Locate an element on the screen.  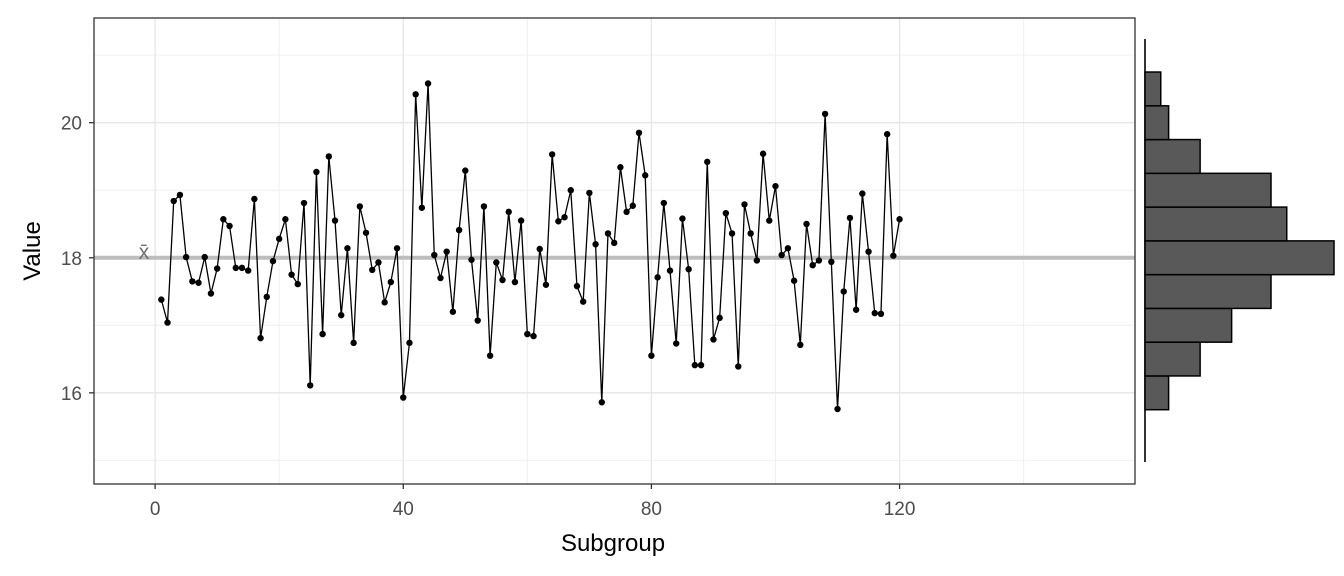
x-tick-label: 80 is located at coordinates (651, 509).